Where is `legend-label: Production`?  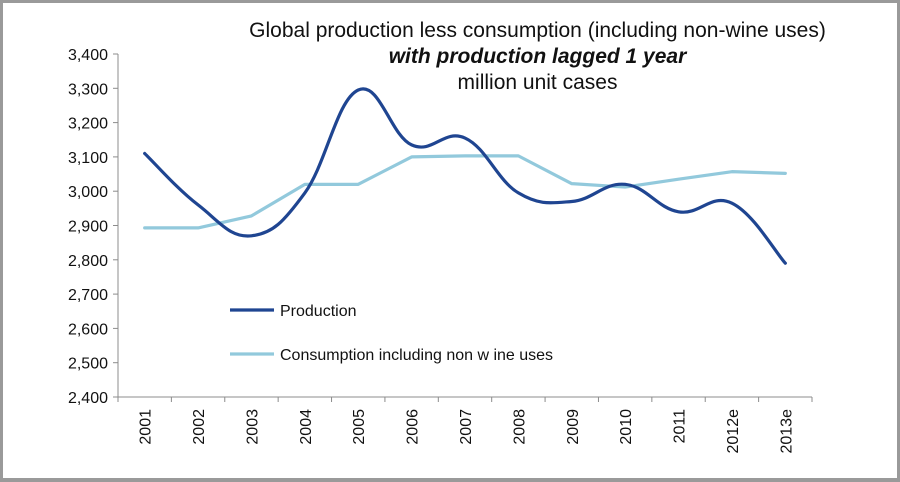 legend-label: Production is located at coordinates (318, 311).